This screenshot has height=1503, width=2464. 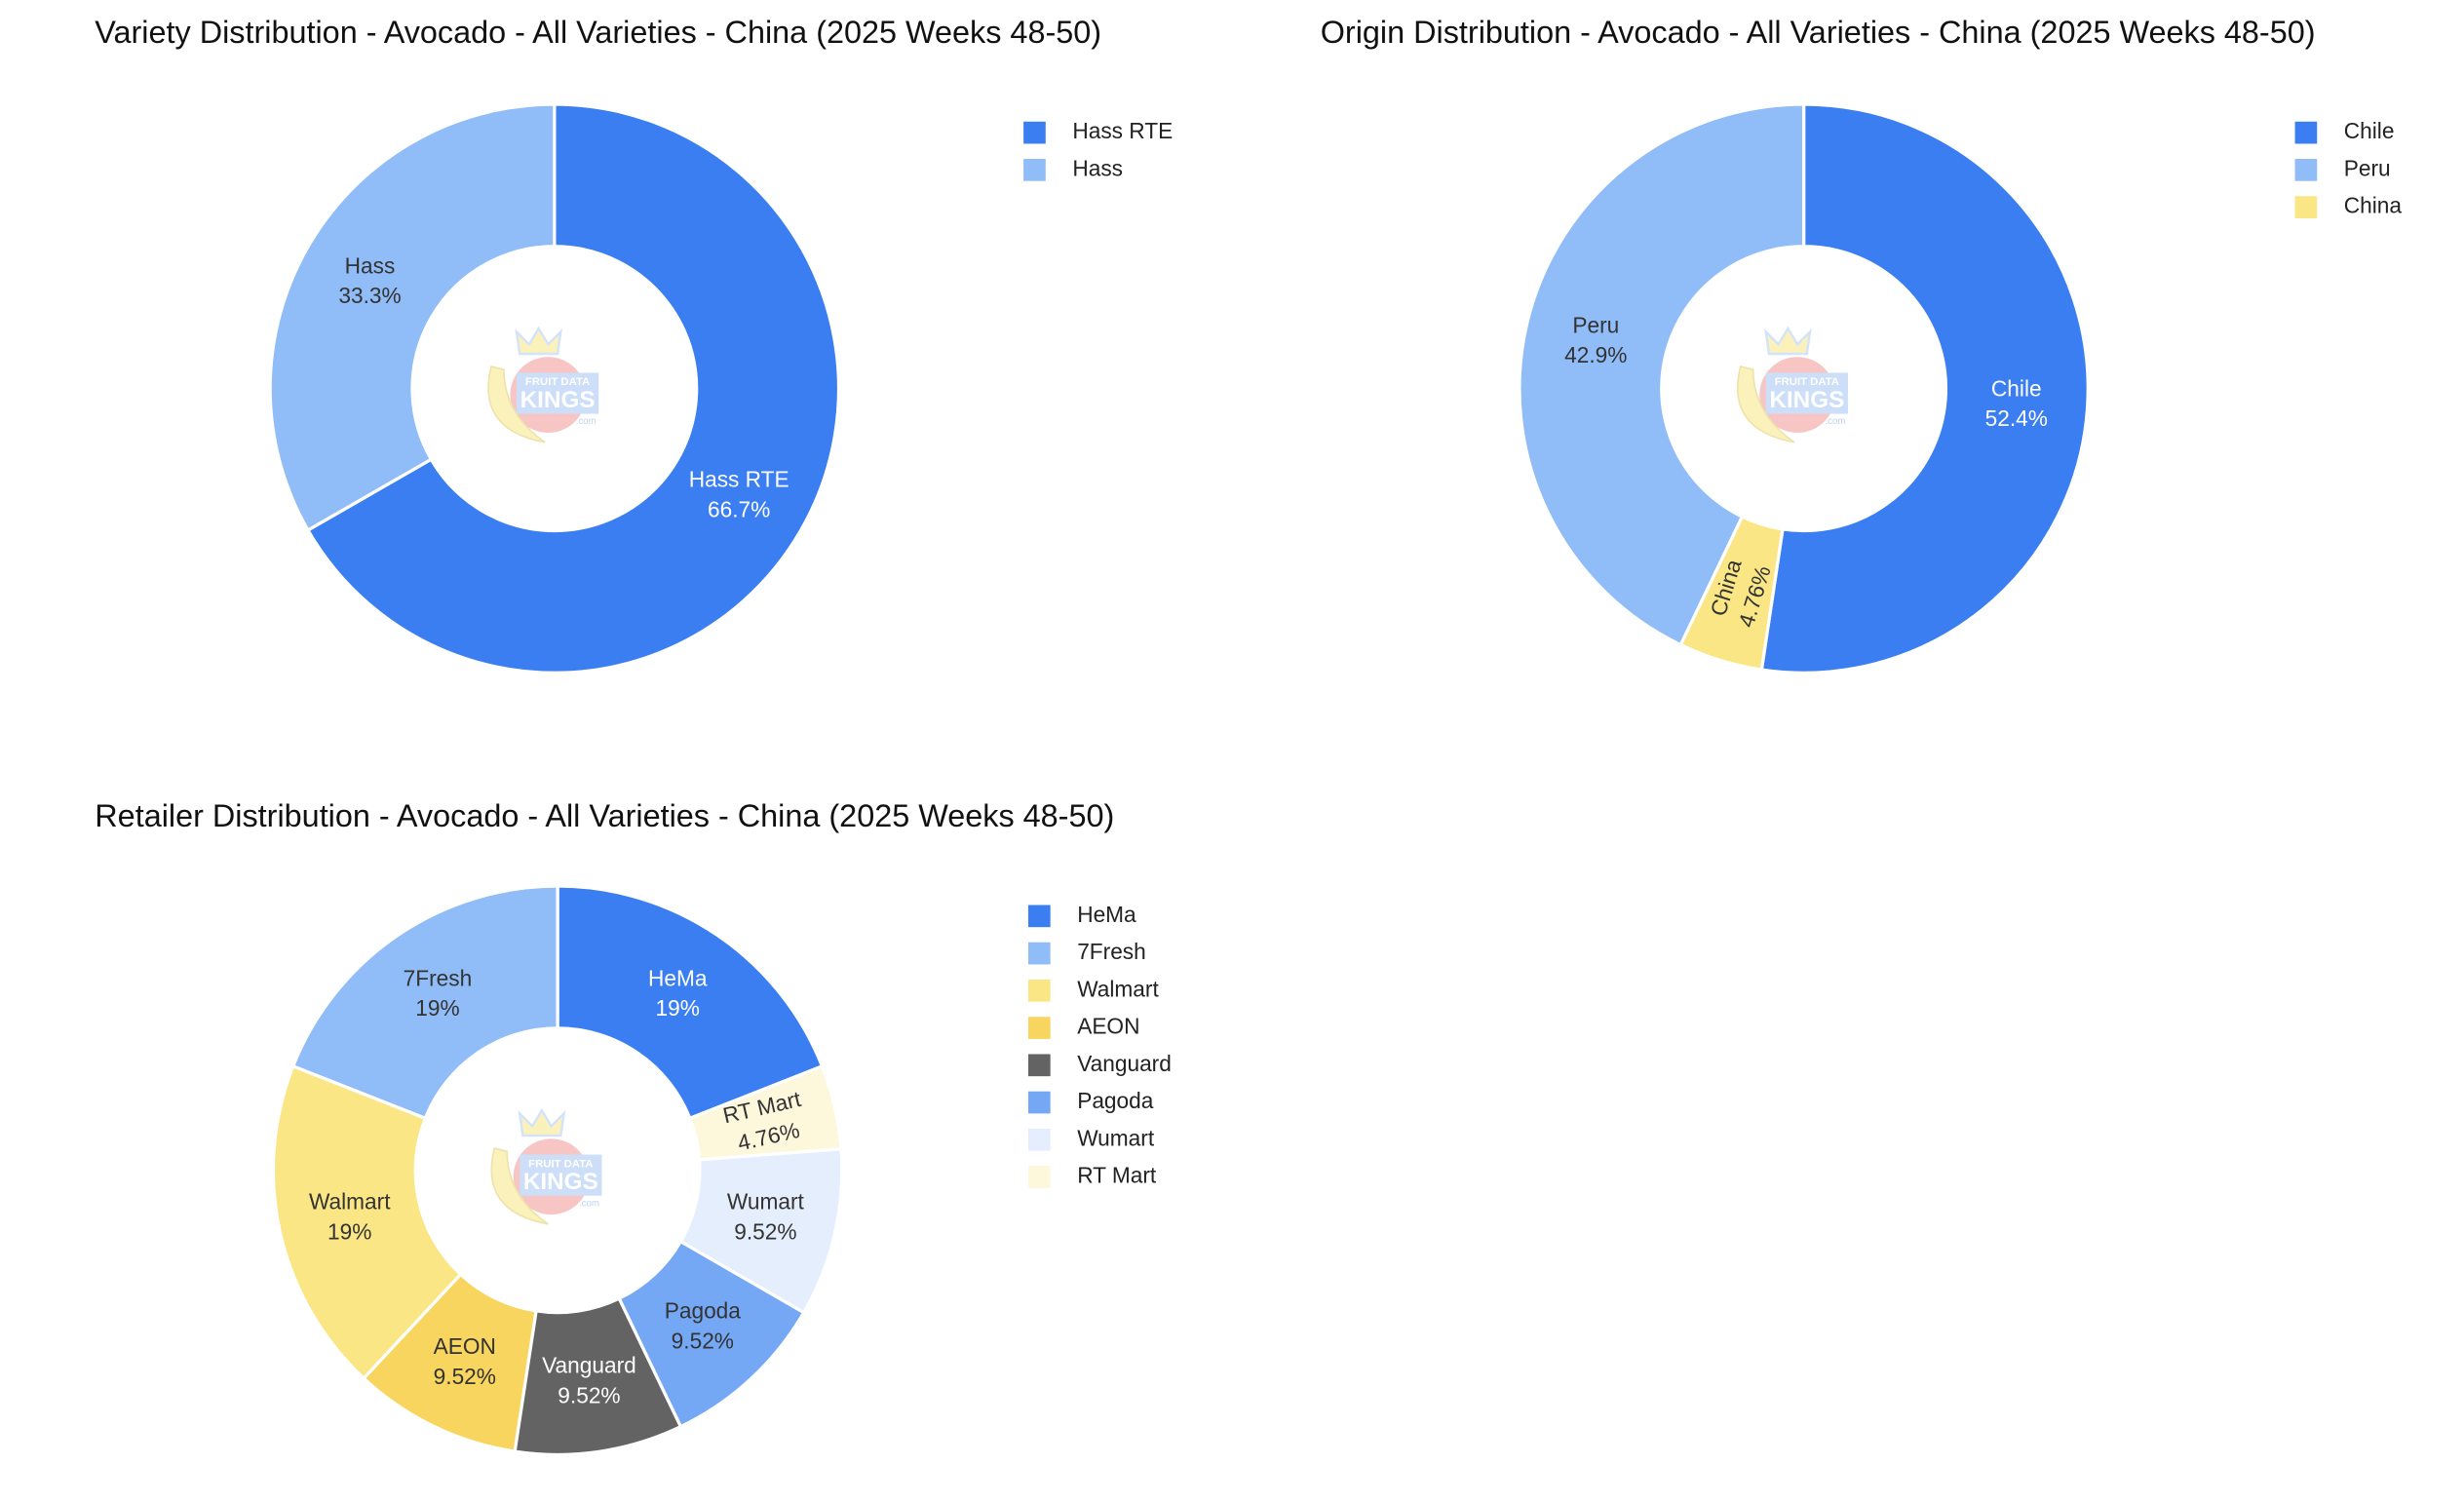 What do you see at coordinates (370, 265) in the screenshot?
I see `slice-name: Hass` at bounding box center [370, 265].